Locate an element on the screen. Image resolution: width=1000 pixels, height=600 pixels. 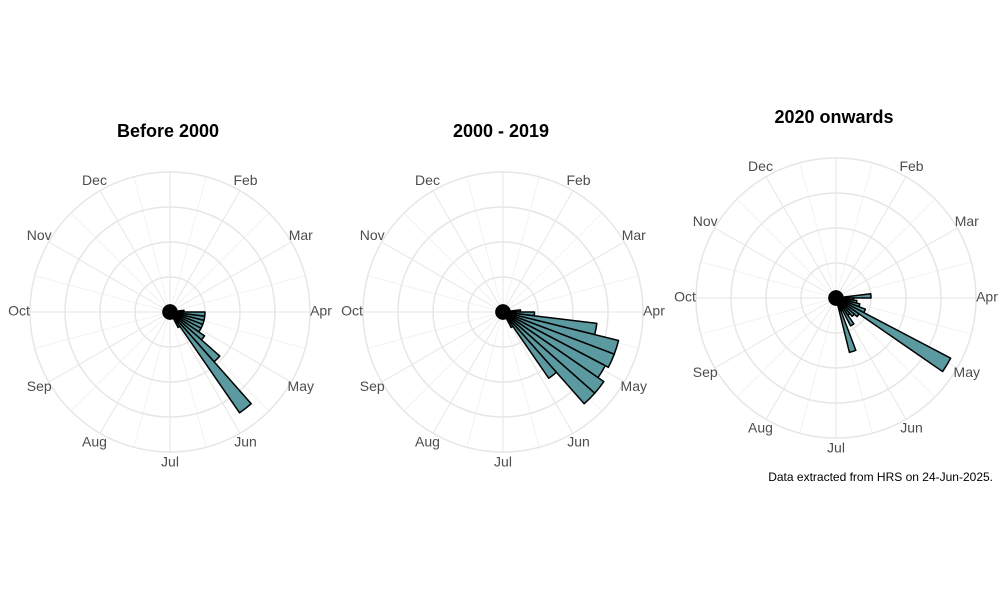
chart-title: 2000 - 2019 is located at coordinates (501, 131).